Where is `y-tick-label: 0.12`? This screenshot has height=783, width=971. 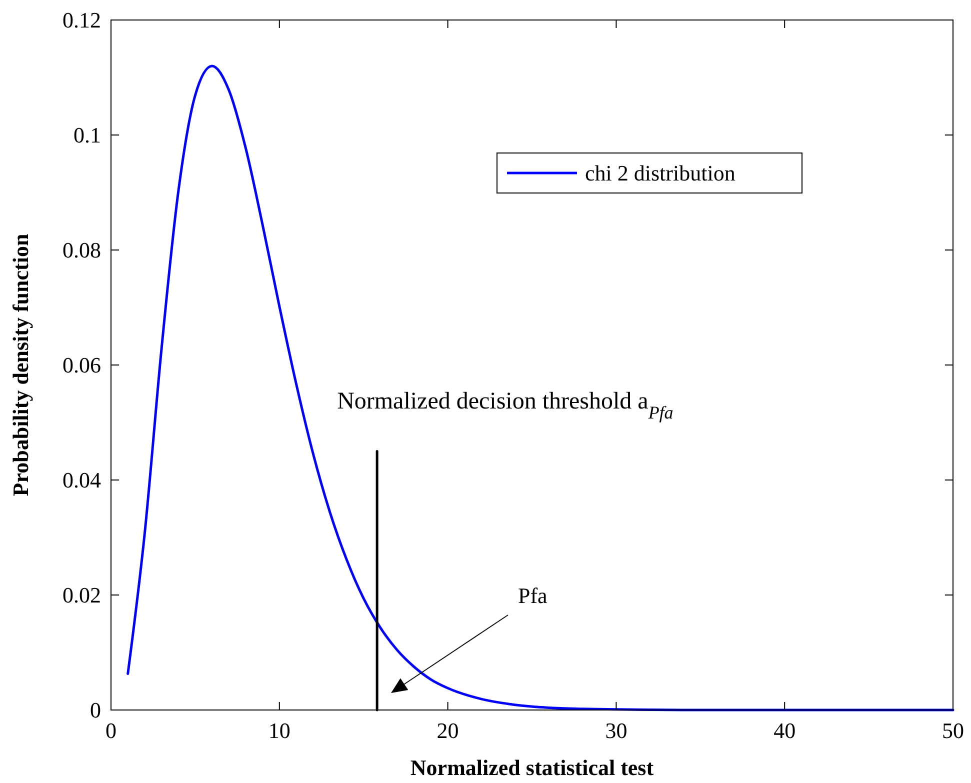 y-tick-label: 0.12 is located at coordinates (81, 20).